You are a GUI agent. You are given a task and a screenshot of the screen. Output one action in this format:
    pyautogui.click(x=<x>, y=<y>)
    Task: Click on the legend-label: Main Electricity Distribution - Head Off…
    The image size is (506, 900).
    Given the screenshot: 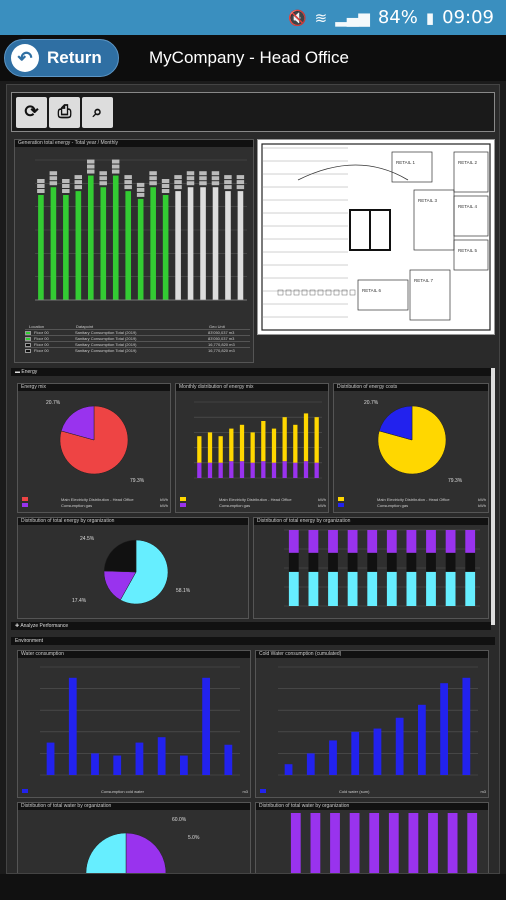 What is the action you would take?
    pyautogui.click(x=97, y=499)
    